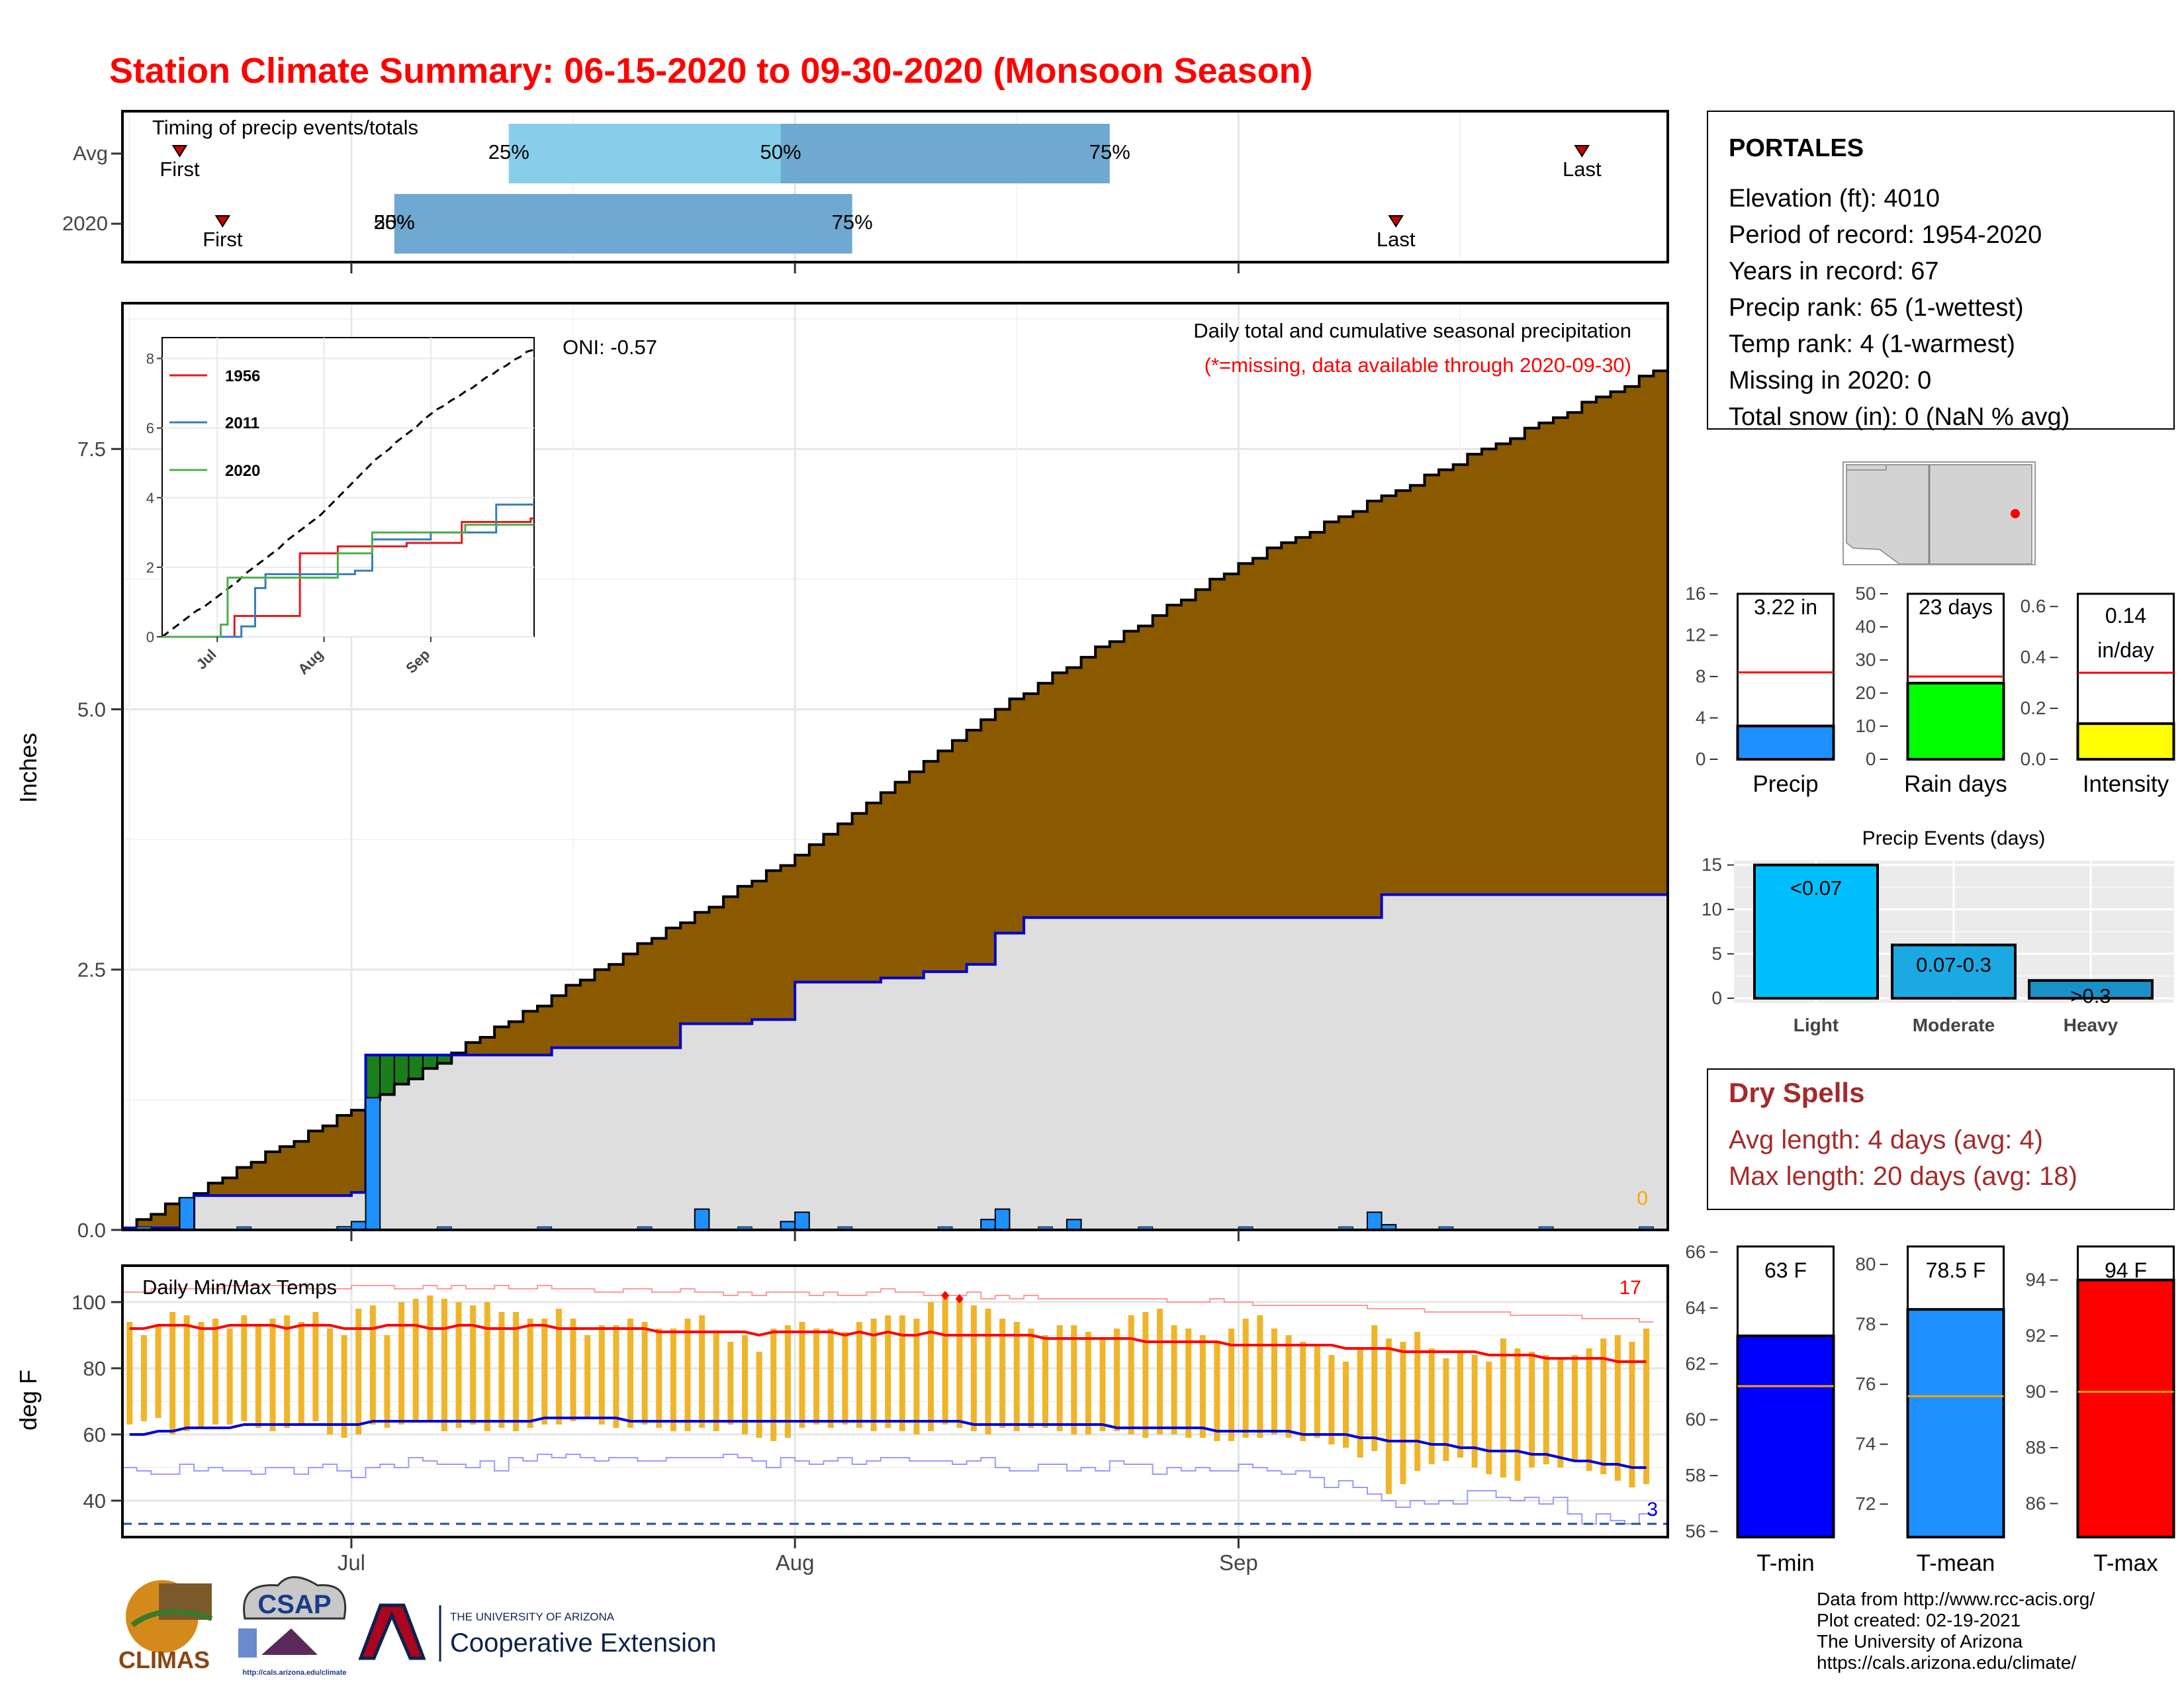 This screenshot has height=1688, width=2184. What do you see at coordinates (946, 1295) in the screenshot?
I see `record-high-marker` at bounding box center [946, 1295].